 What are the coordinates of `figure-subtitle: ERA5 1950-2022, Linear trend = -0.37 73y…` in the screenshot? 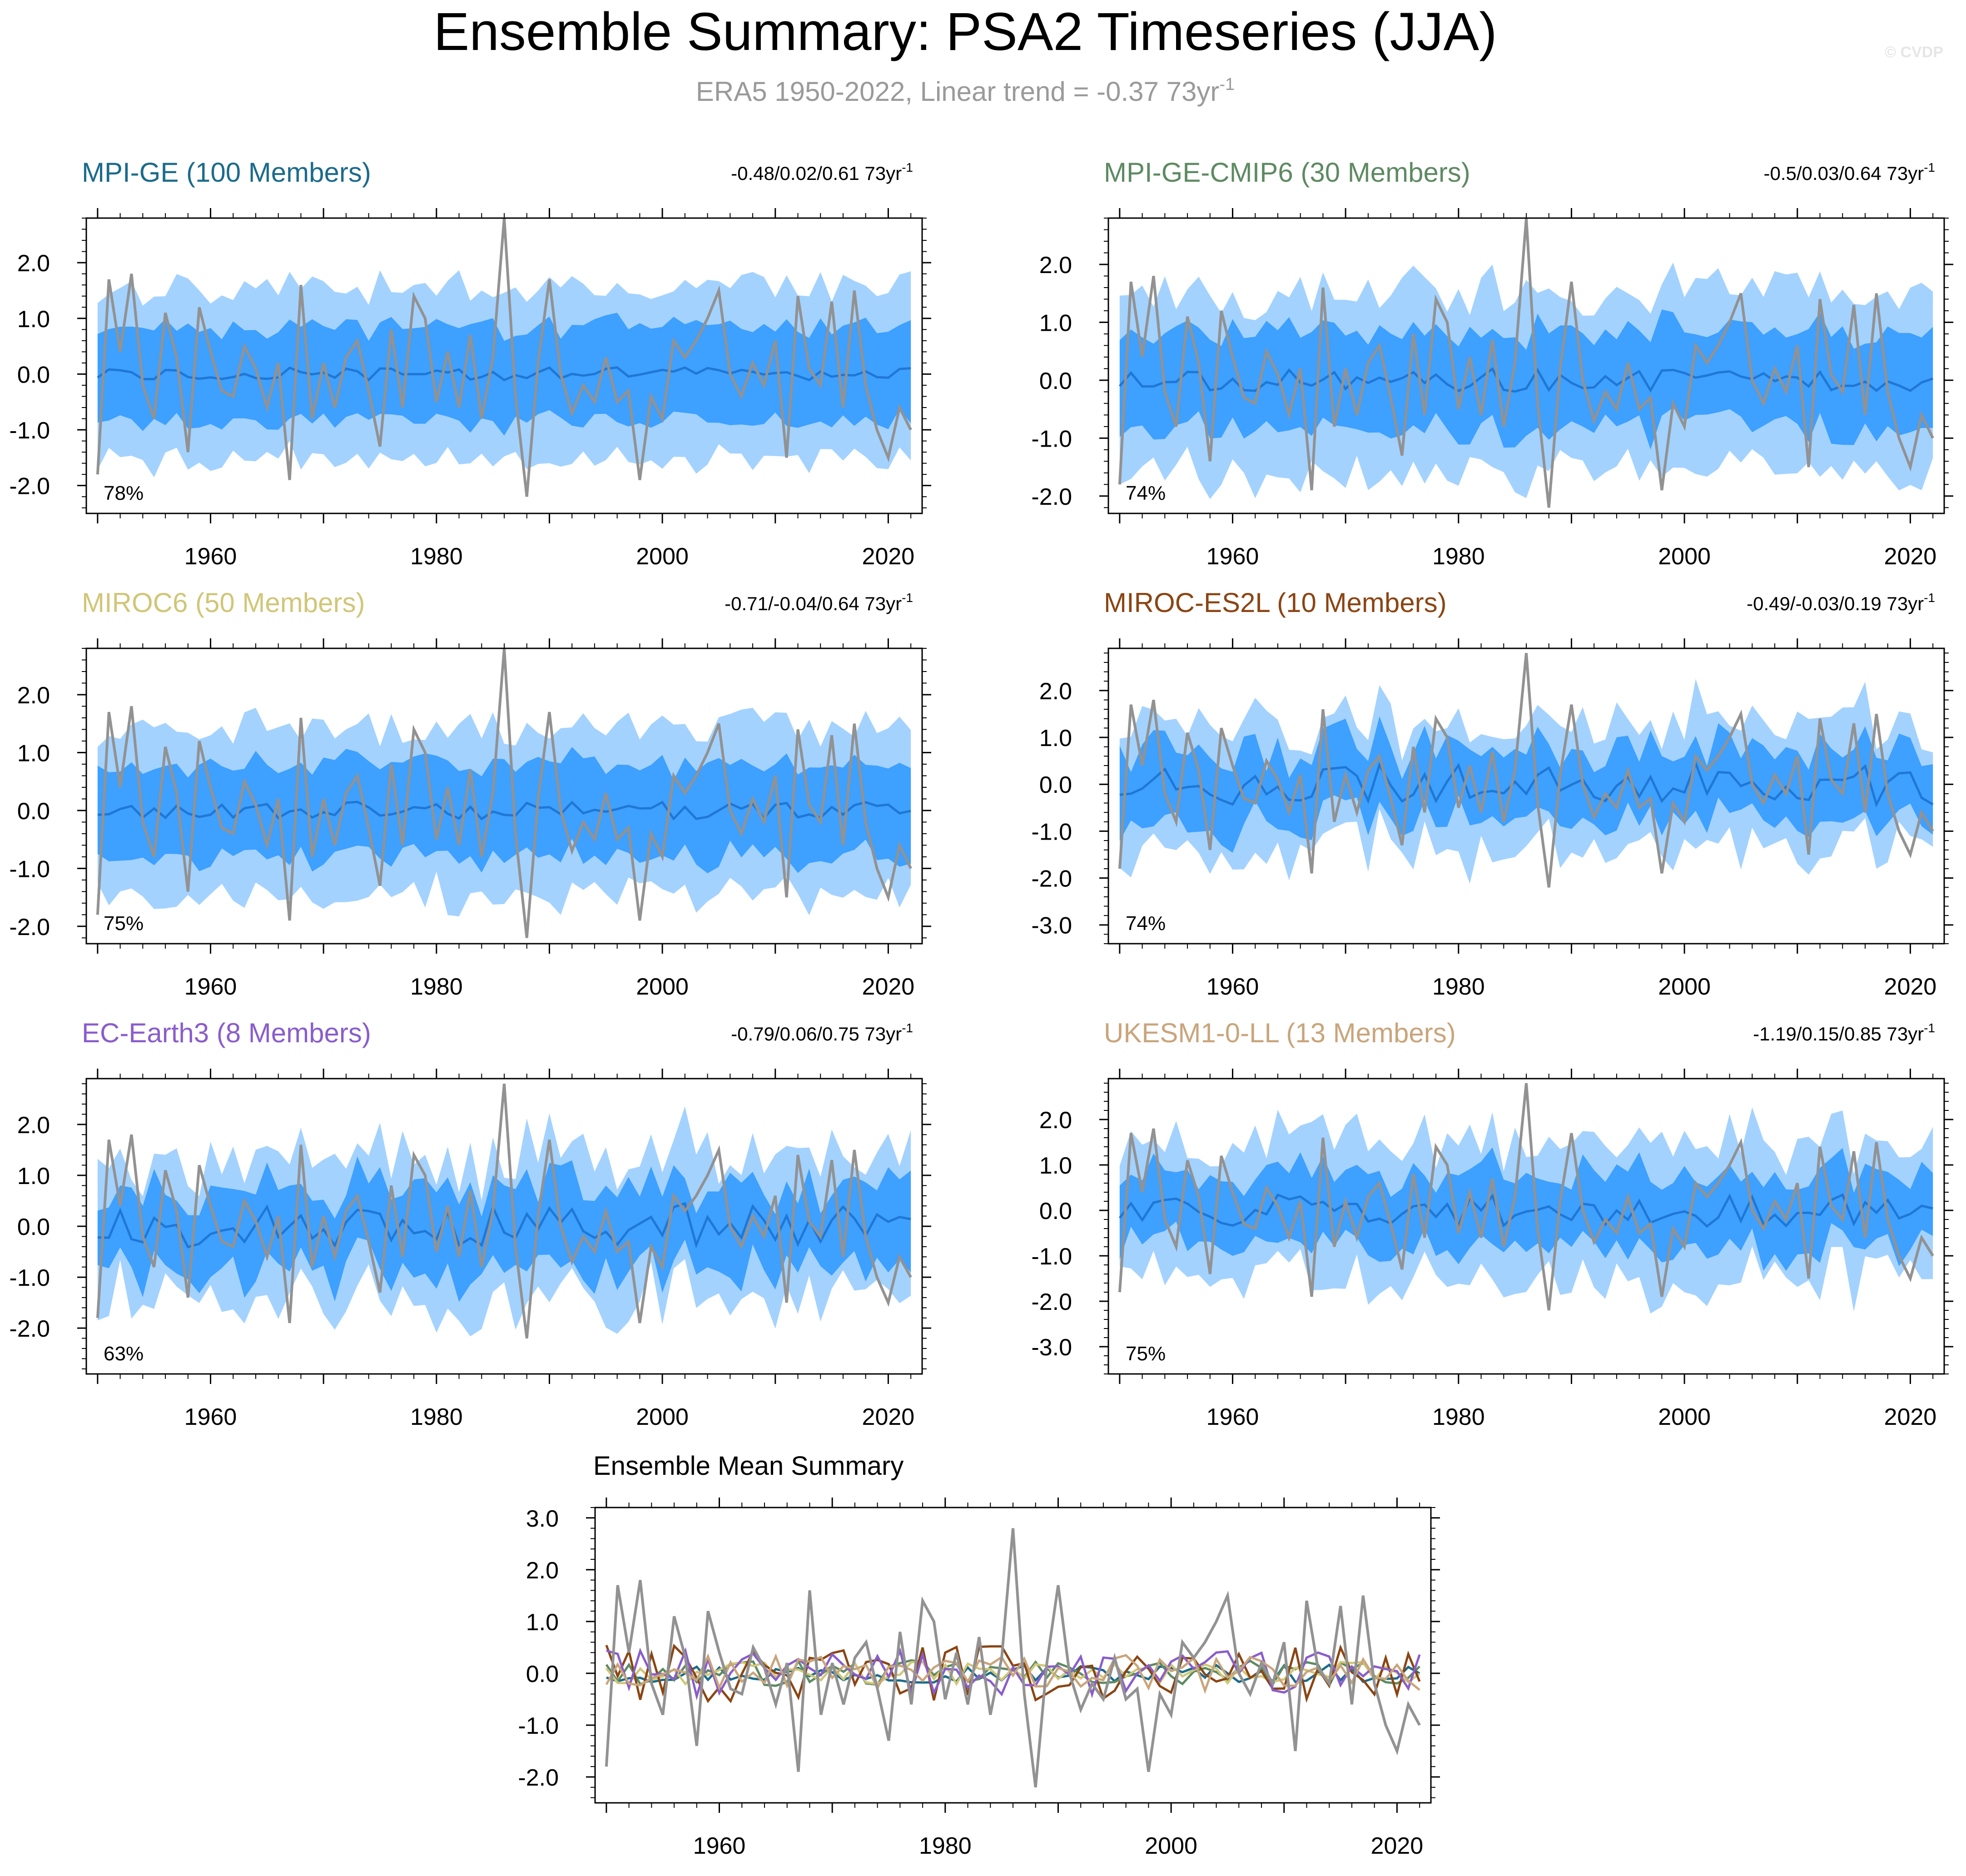 It's located at (965, 91).